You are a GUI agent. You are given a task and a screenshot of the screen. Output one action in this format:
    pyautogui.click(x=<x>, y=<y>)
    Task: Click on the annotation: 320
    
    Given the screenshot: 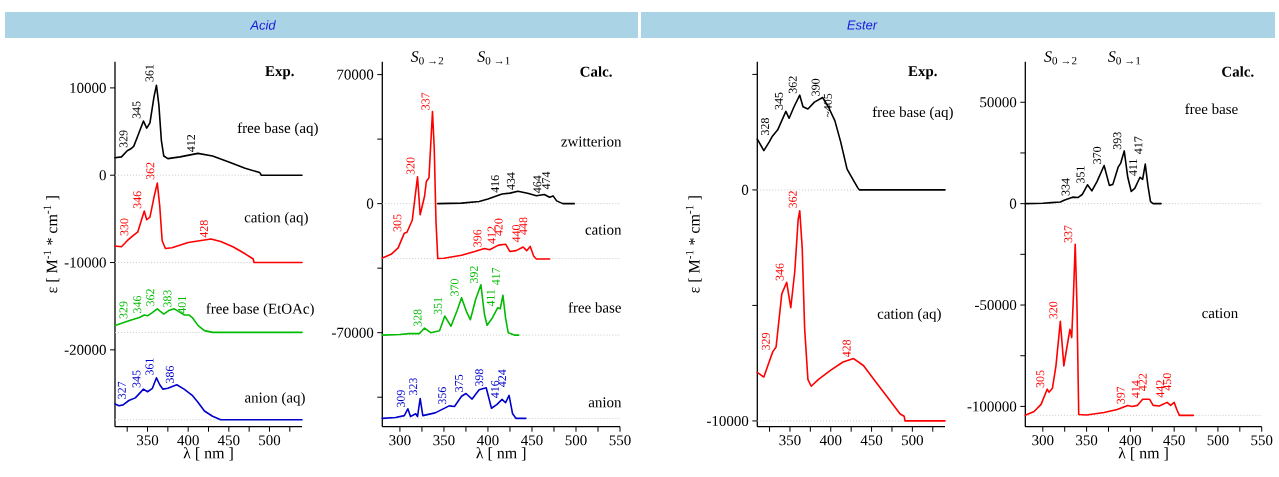 What is the action you would take?
    pyautogui.click(x=1053, y=310)
    